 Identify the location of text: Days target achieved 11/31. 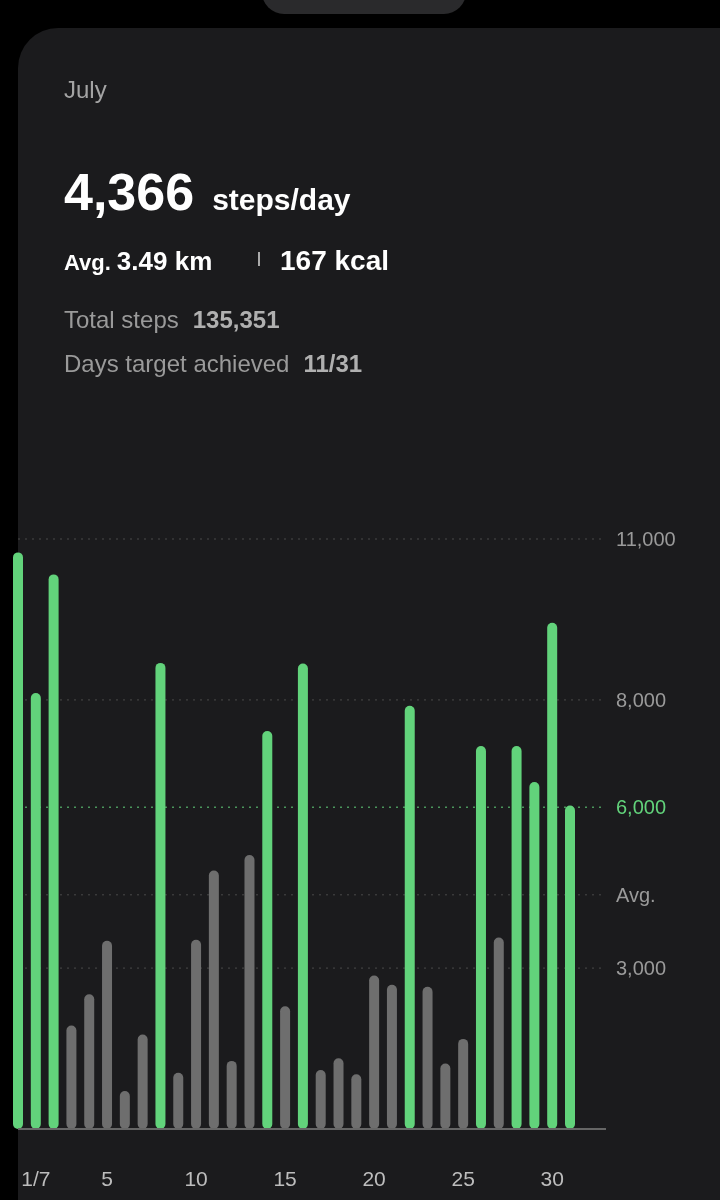
(213, 363).